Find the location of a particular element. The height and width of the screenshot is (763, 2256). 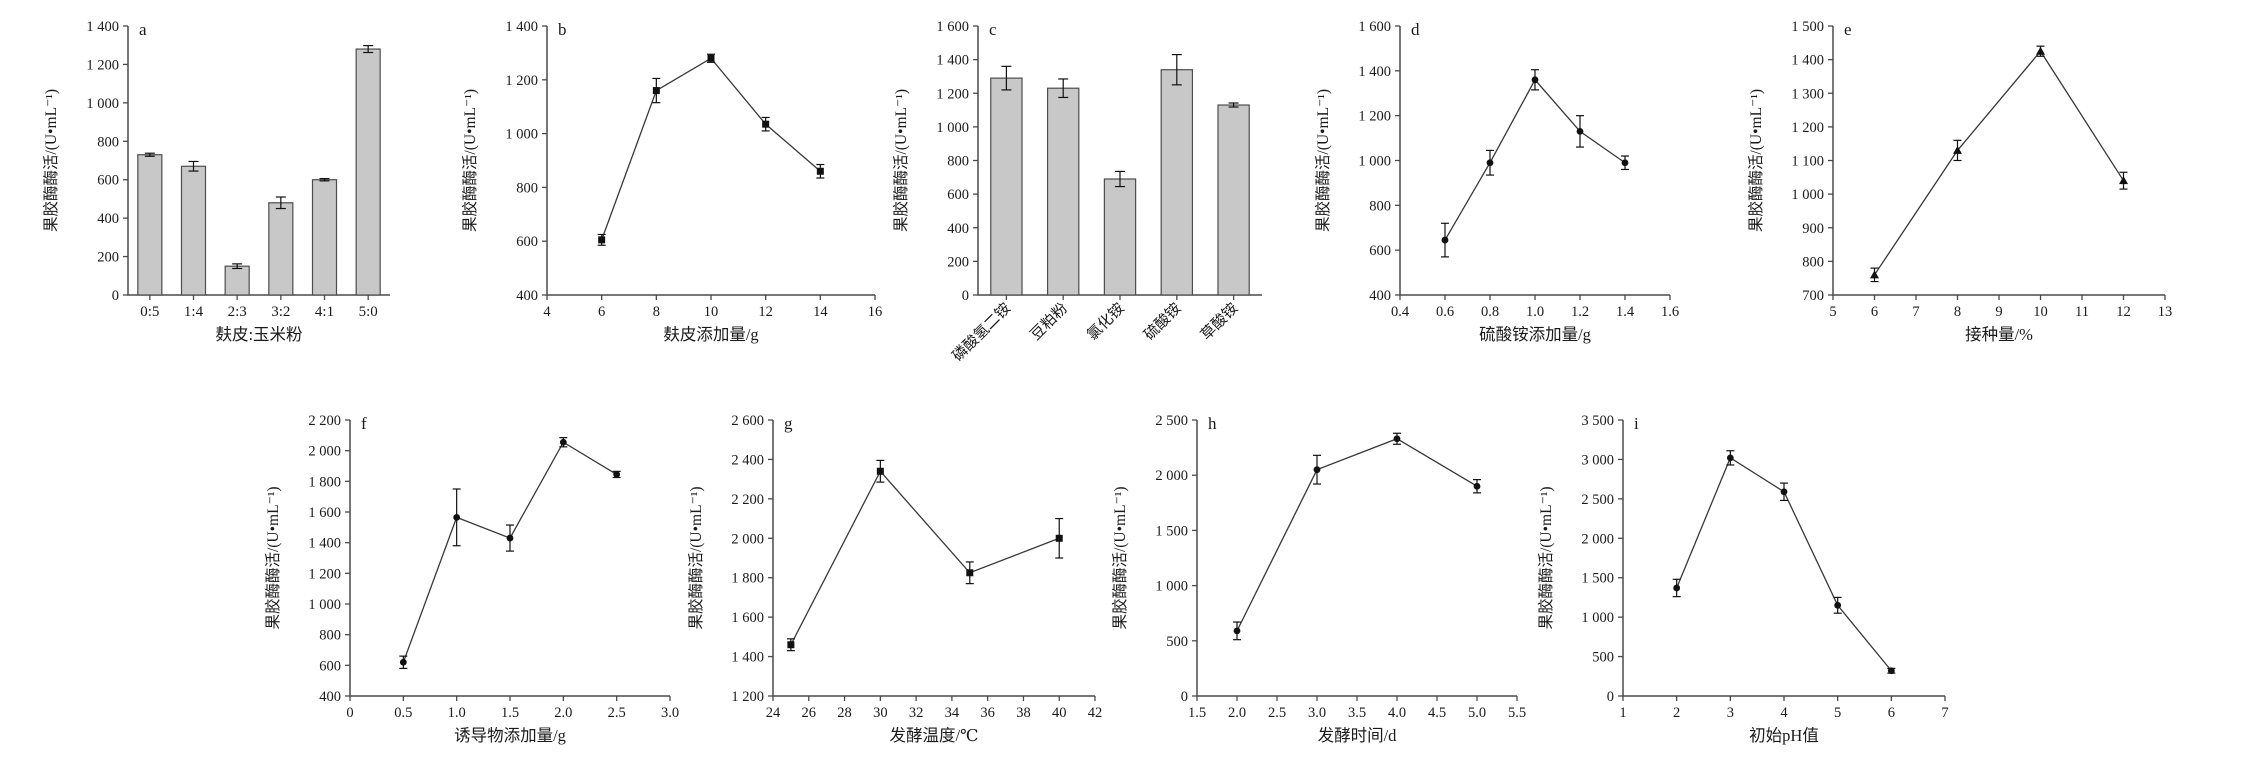

svg-text: 1:4 is located at coordinates (194, 312).